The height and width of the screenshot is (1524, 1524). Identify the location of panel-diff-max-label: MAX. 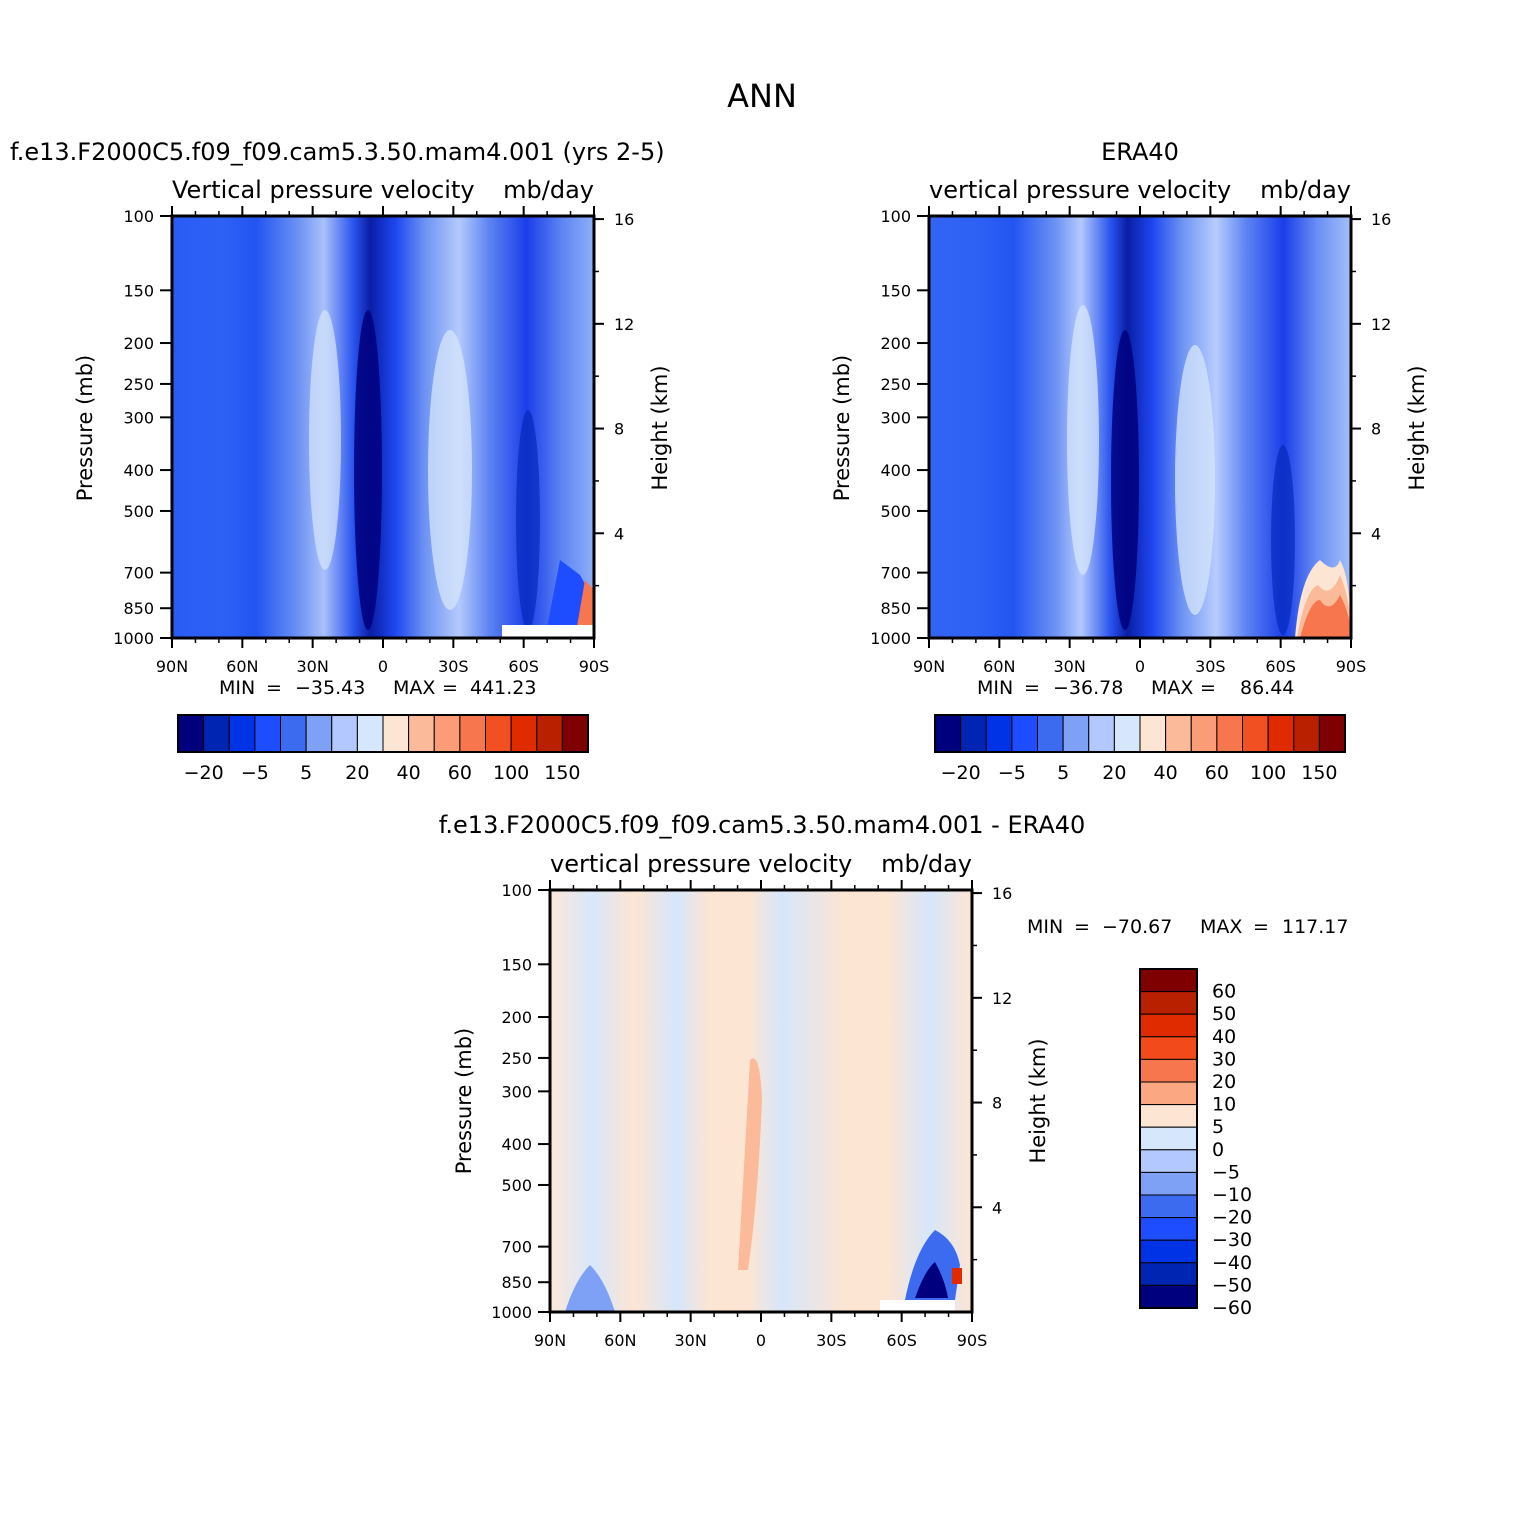
(1221, 927).